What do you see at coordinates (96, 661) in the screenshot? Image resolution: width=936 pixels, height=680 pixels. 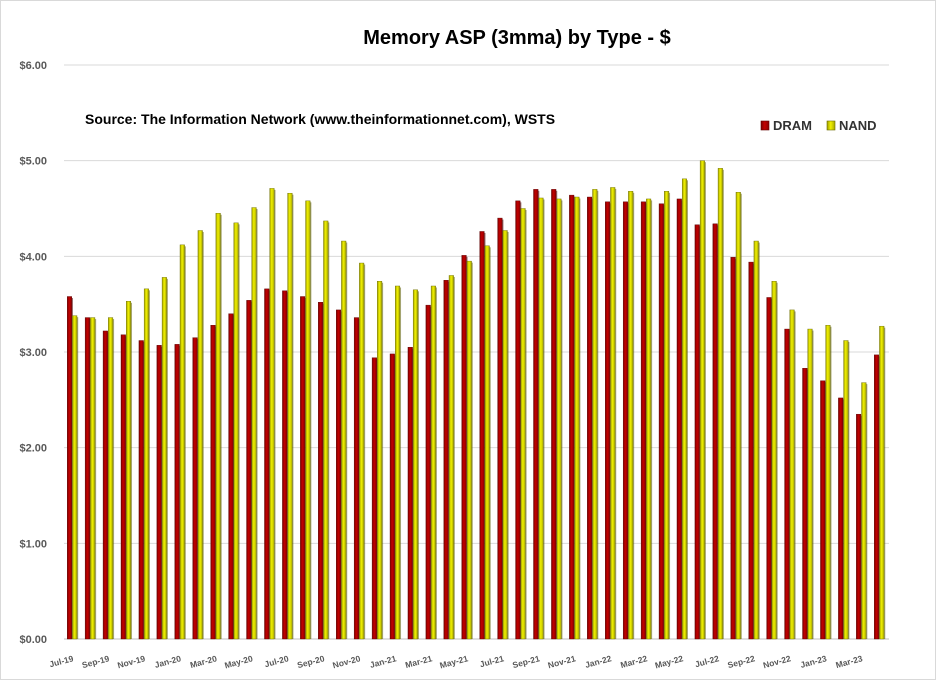 I see `x-tick-label: Sep-19` at bounding box center [96, 661].